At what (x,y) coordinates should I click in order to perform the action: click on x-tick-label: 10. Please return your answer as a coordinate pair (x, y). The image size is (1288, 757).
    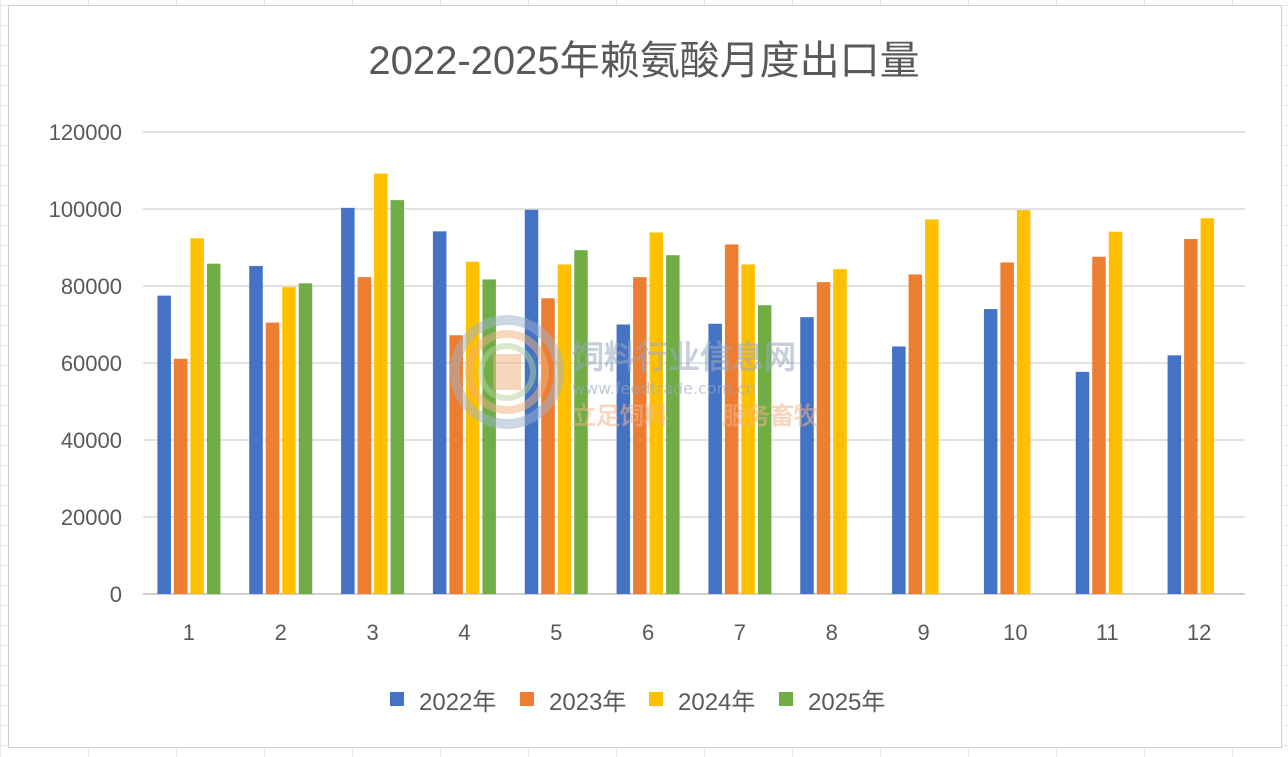
    Looking at the image, I should click on (1015, 632).